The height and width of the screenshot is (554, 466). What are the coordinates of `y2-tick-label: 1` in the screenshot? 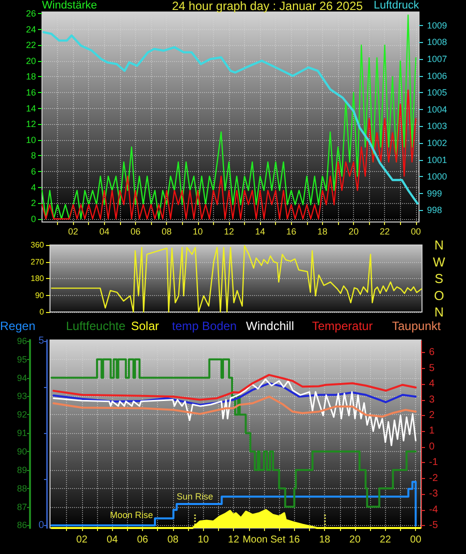 It's located at (432, 431).